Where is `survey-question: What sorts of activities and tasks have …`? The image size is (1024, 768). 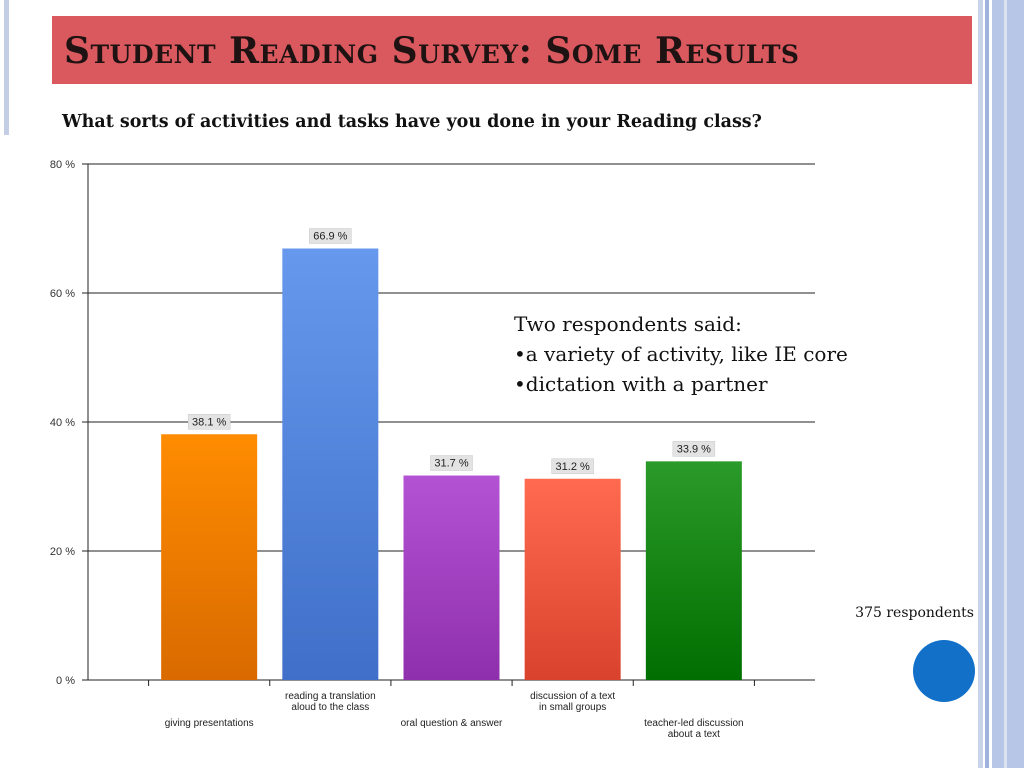 survey-question: What sorts of activities and tasks have … is located at coordinates (412, 122).